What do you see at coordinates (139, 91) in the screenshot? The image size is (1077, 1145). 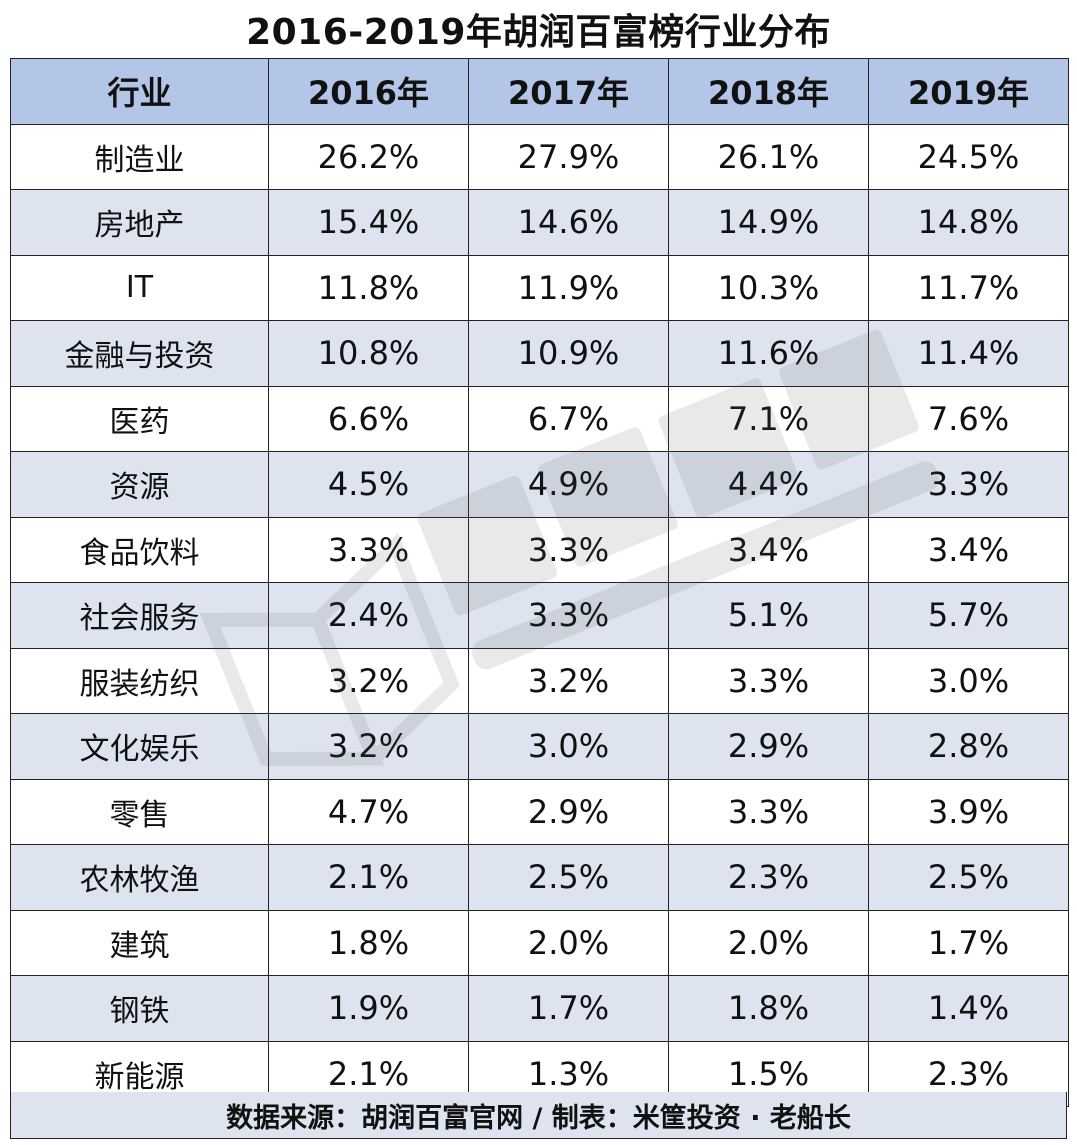 I see `header-industry: 行业` at bounding box center [139, 91].